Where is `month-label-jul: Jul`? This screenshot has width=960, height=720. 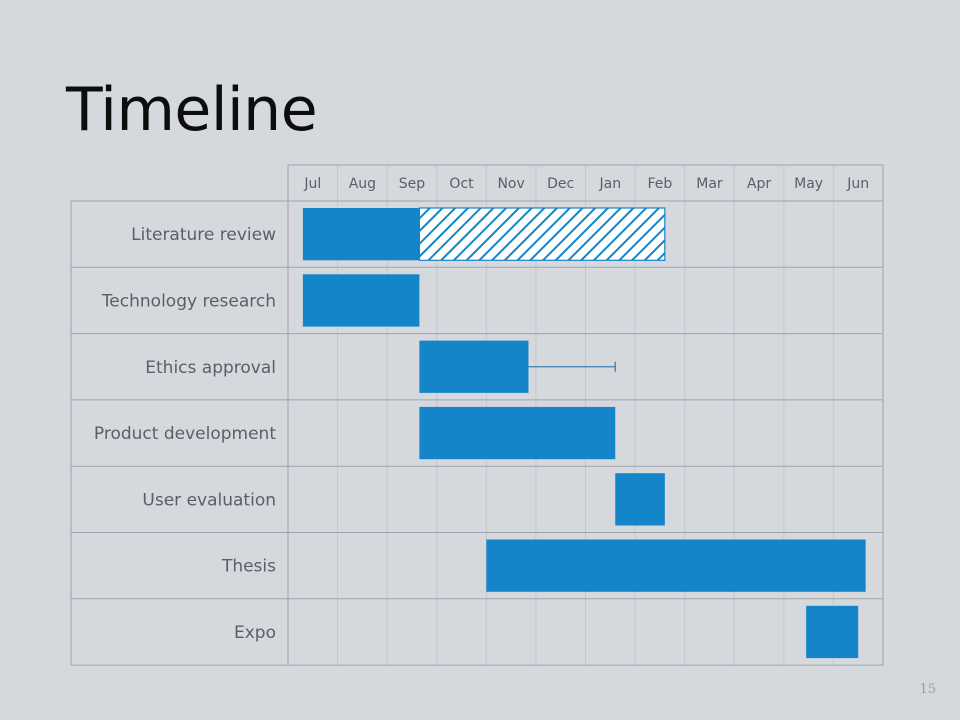
month-label-jul: Jul is located at coordinates (312, 184).